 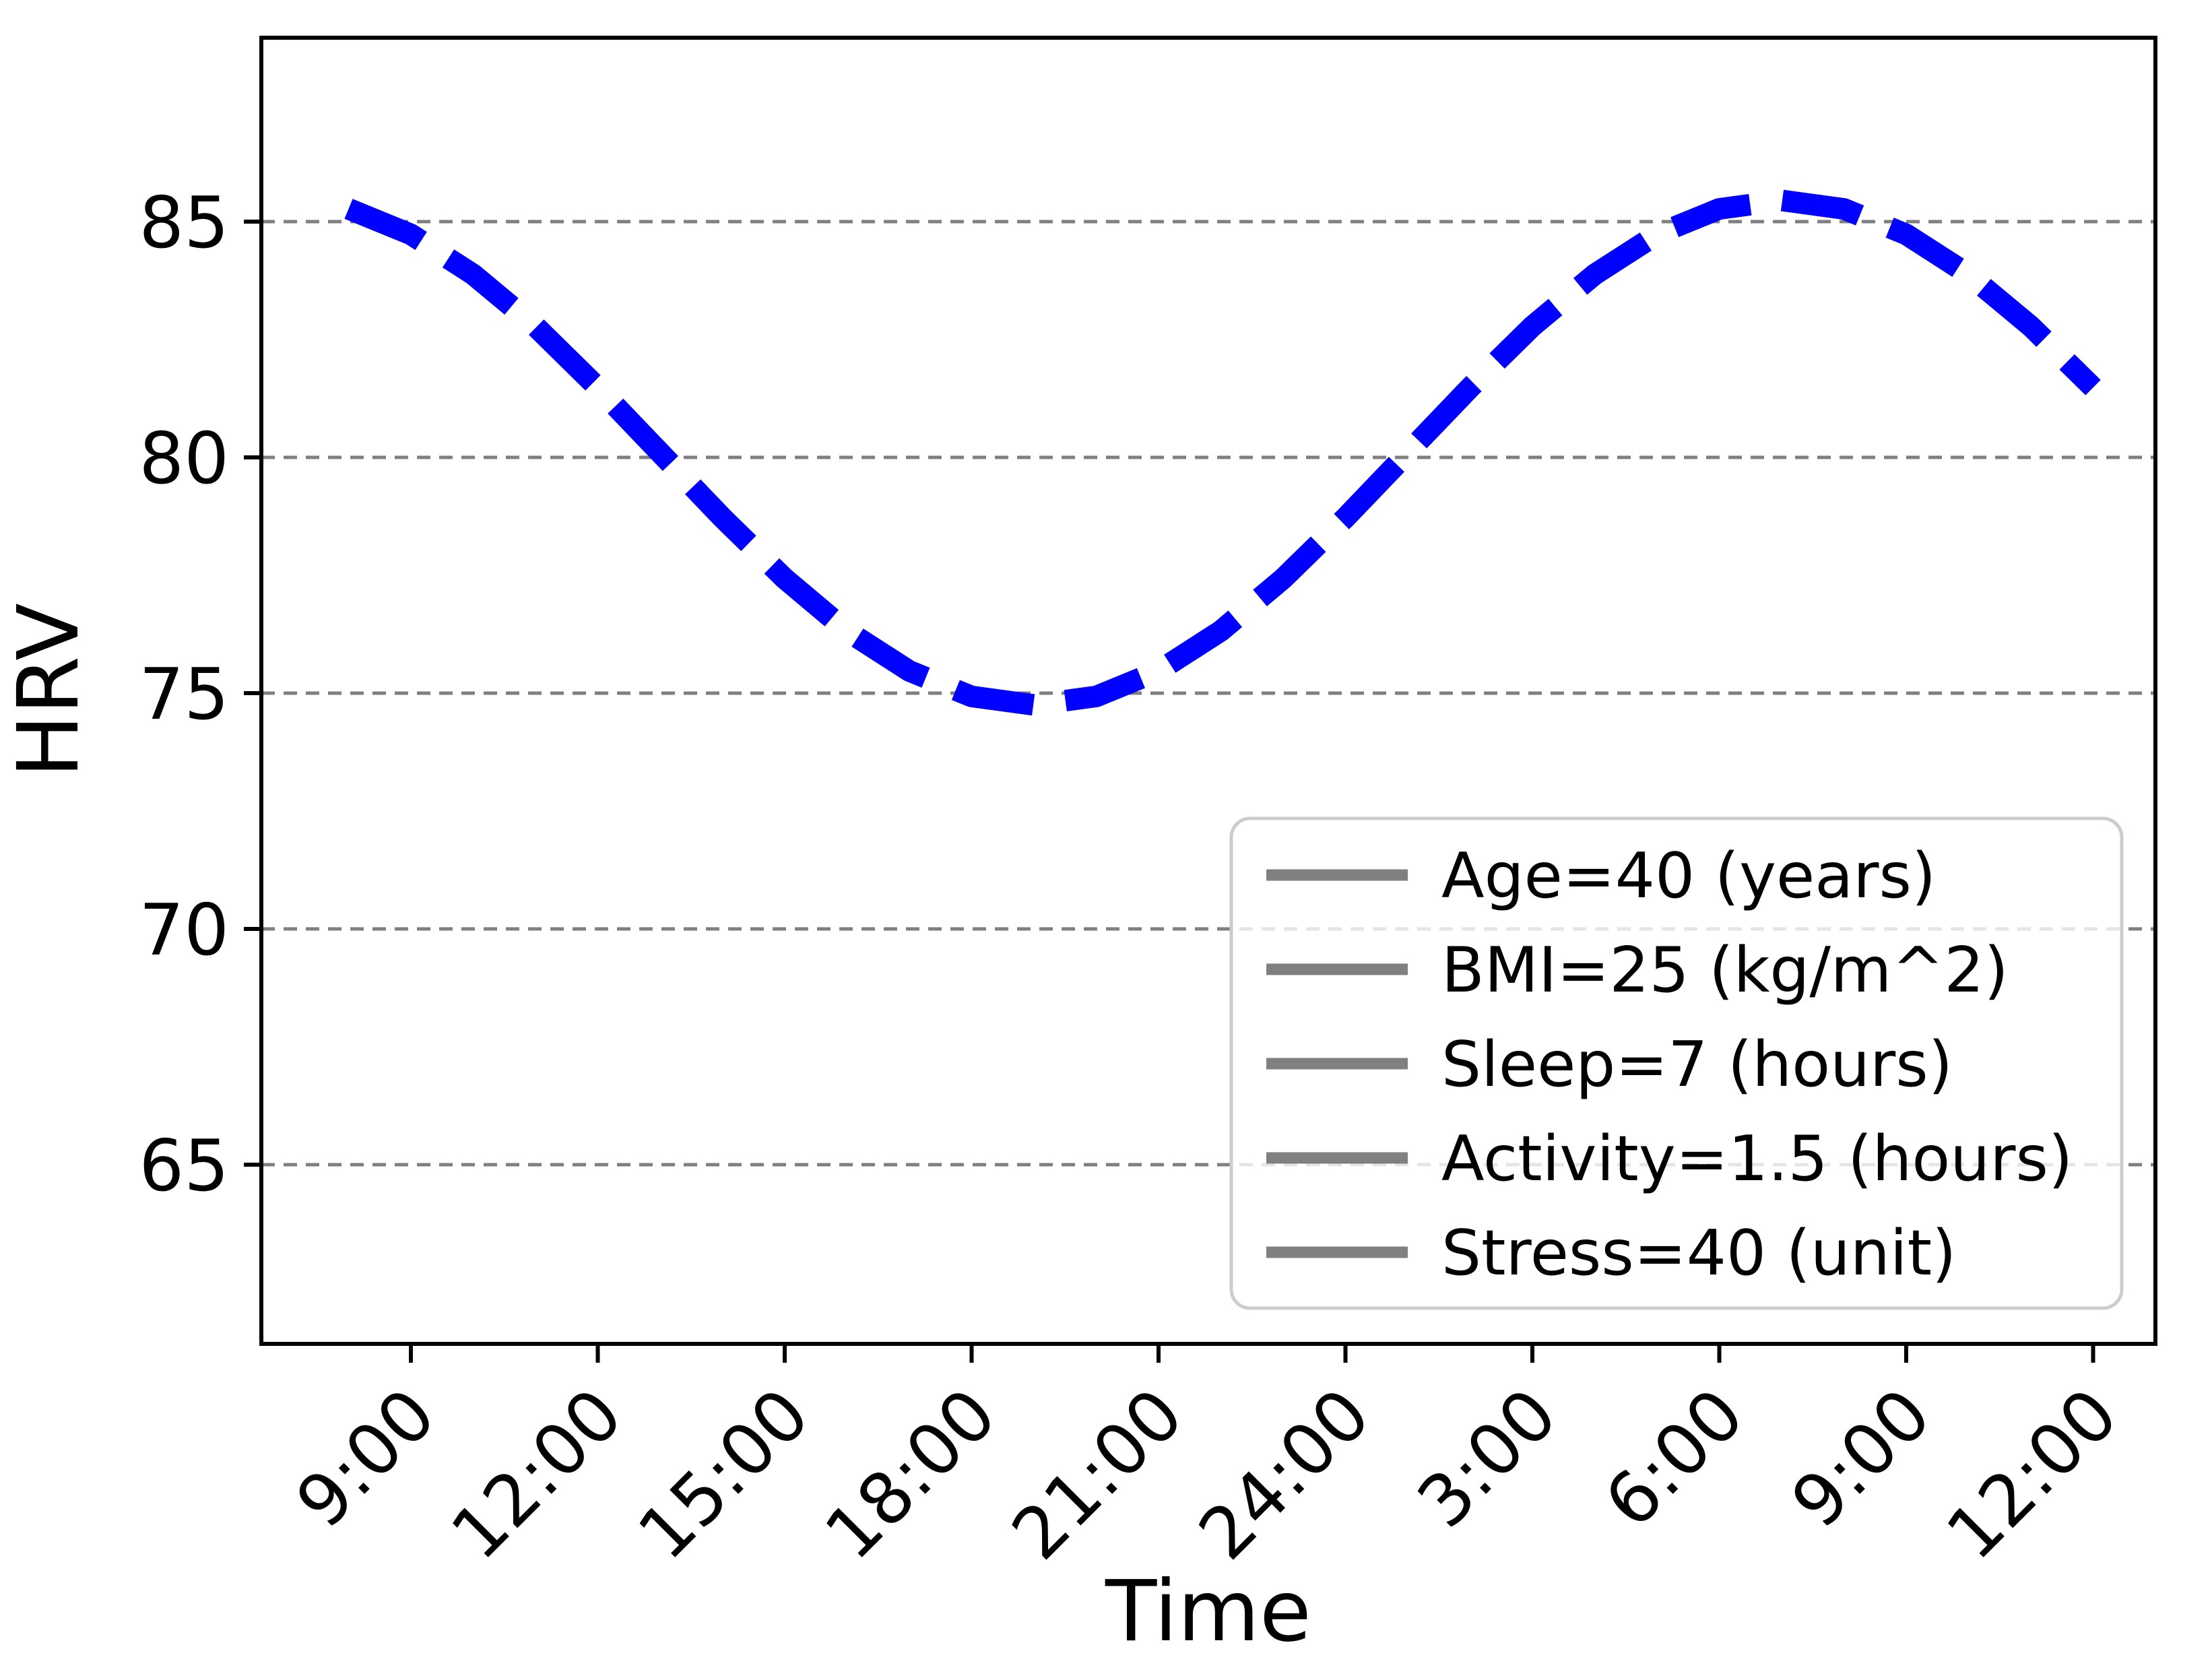 I want to click on y-tick-label: 70, so click(x=184, y=930).